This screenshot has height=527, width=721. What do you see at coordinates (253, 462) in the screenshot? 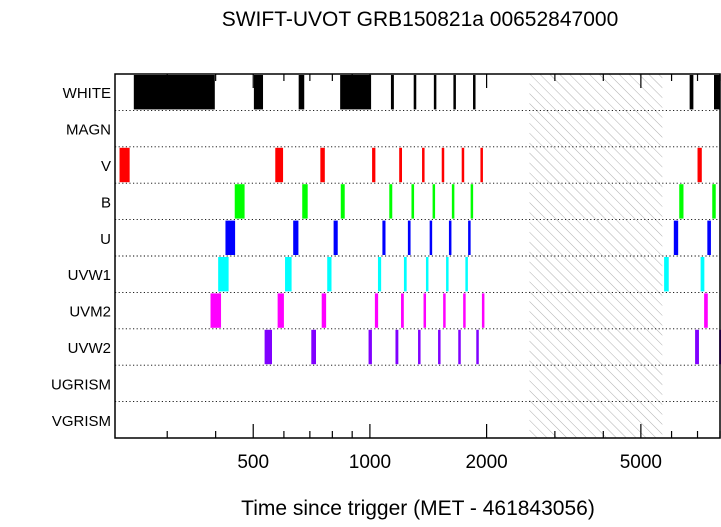
I see `x-tick-label: 500` at bounding box center [253, 462].